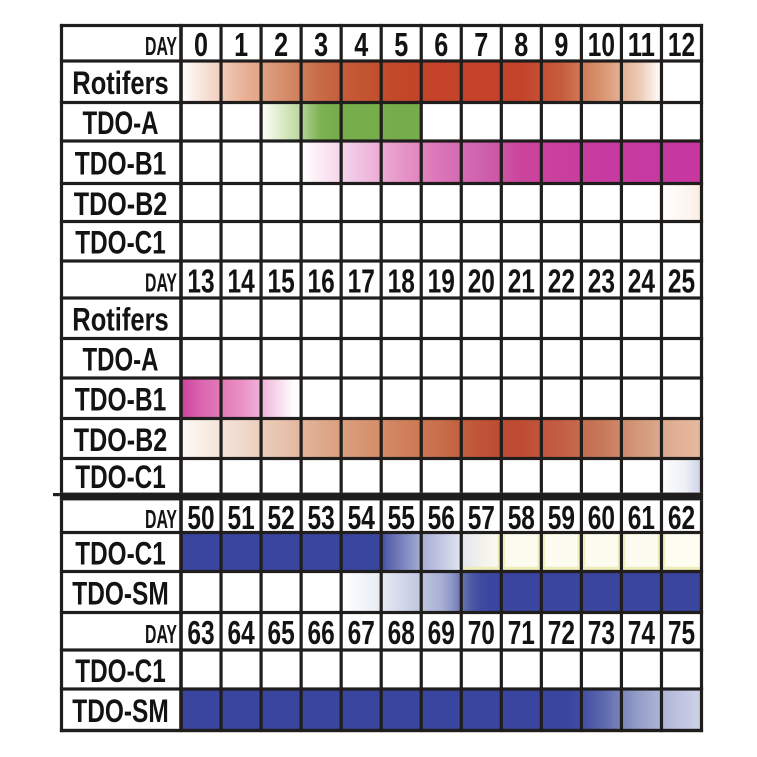 The height and width of the screenshot is (757, 757). I want to click on svg-text: 73, so click(601, 633).